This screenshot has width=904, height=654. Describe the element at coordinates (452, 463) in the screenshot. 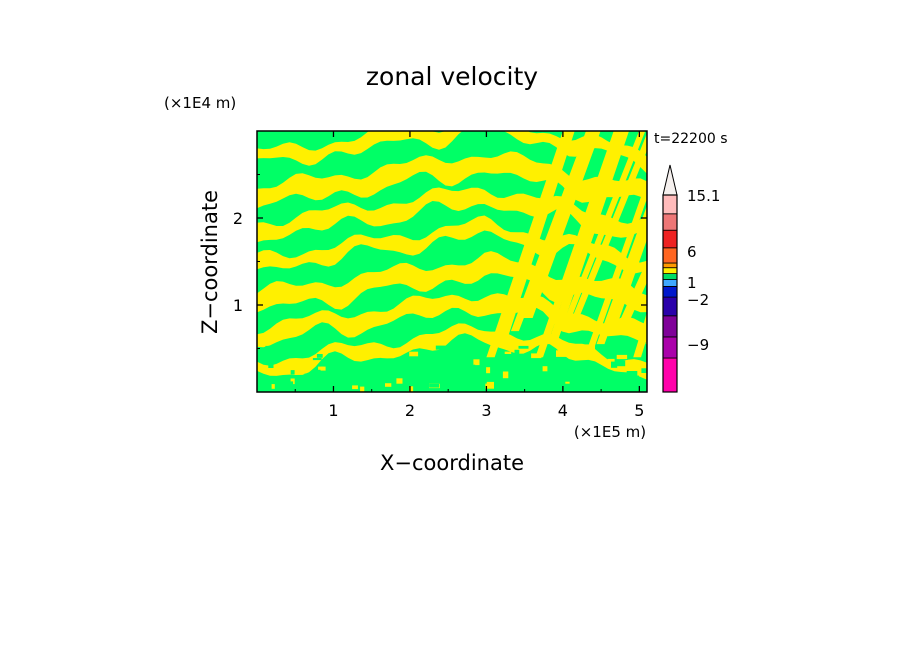

I see `x-axis-label: X−coordinate` at that location.